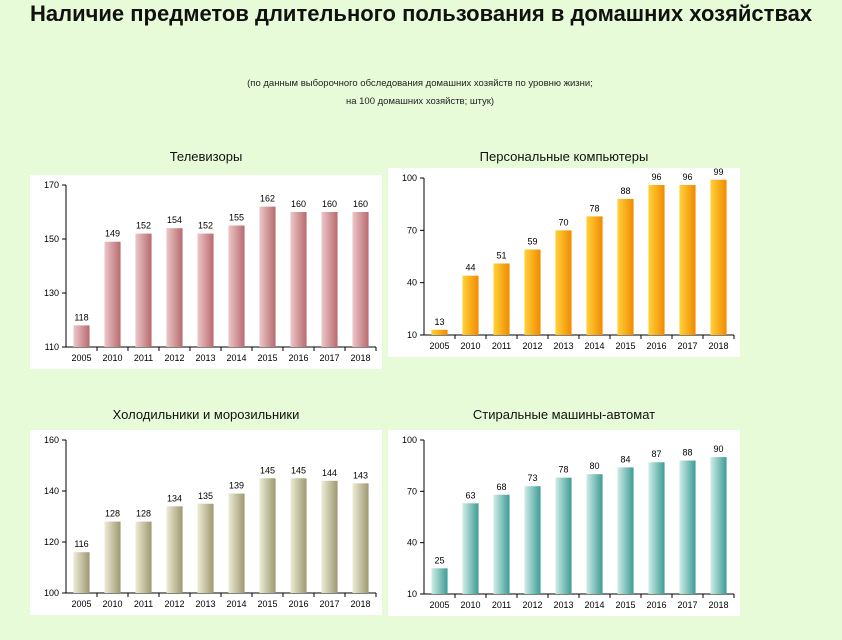  I want to click on data-label: 84, so click(625, 459).